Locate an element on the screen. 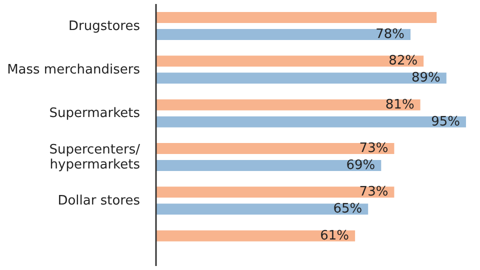  data-label: 65% is located at coordinates (347, 209).